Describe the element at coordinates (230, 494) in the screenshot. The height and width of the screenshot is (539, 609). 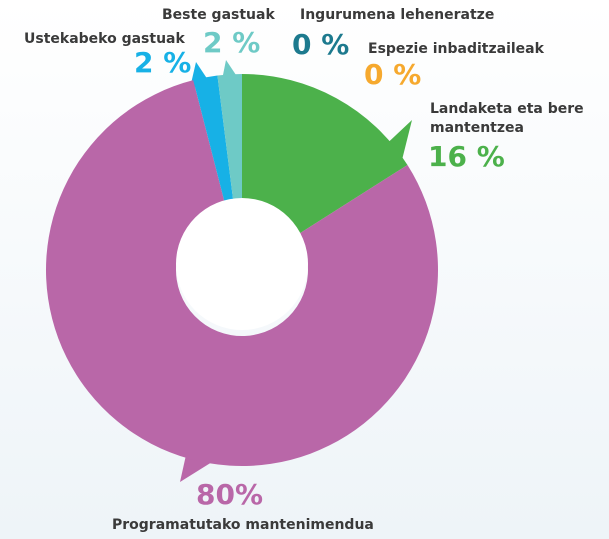
I see `value-label: 80%` at that location.